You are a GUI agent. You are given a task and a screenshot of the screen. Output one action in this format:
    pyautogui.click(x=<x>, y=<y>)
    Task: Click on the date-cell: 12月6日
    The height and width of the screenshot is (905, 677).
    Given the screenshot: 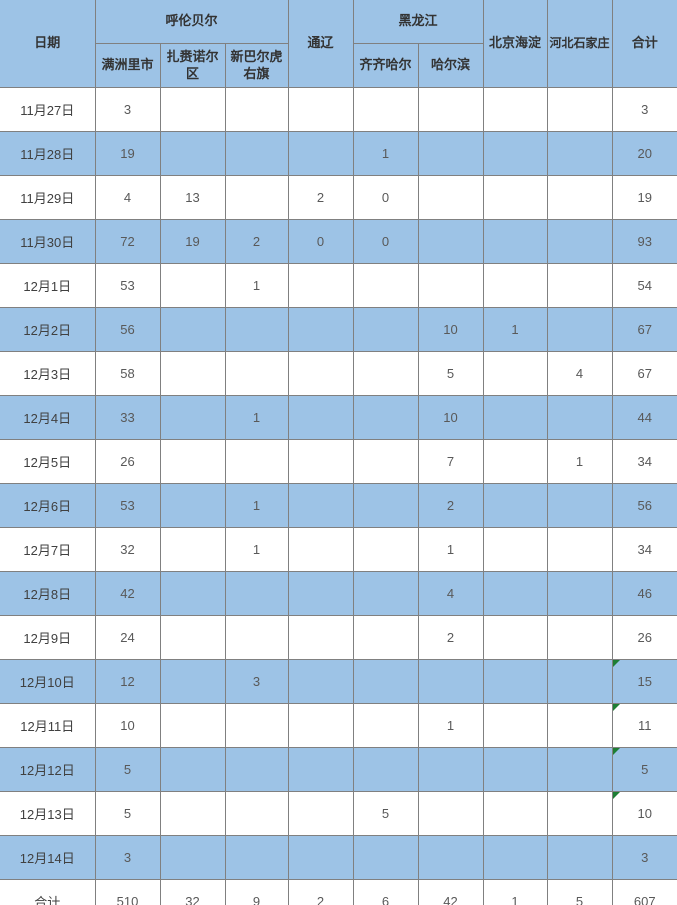 What is the action you would take?
    pyautogui.click(x=48, y=505)
    